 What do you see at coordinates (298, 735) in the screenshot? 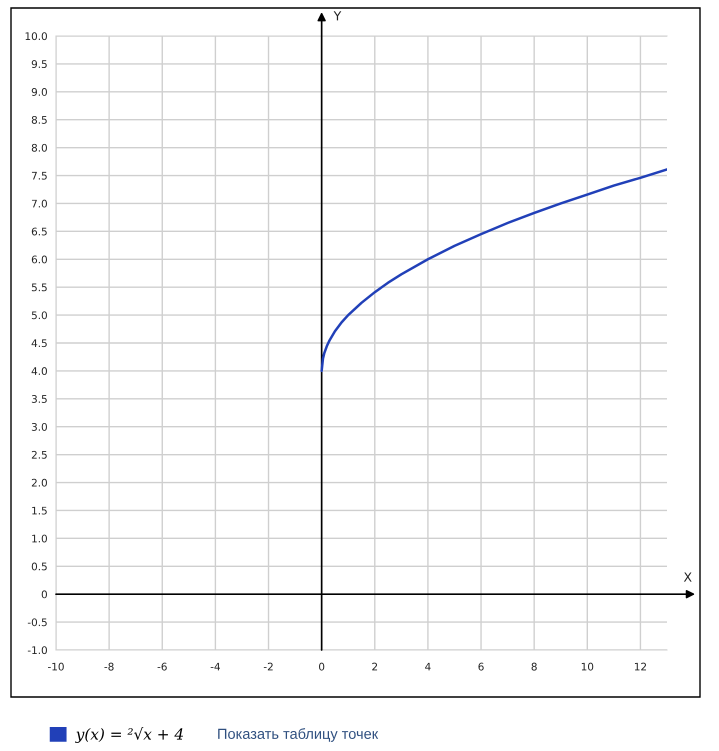
I see `text: Показать таблицу точек` at bounding box center [298, 735].